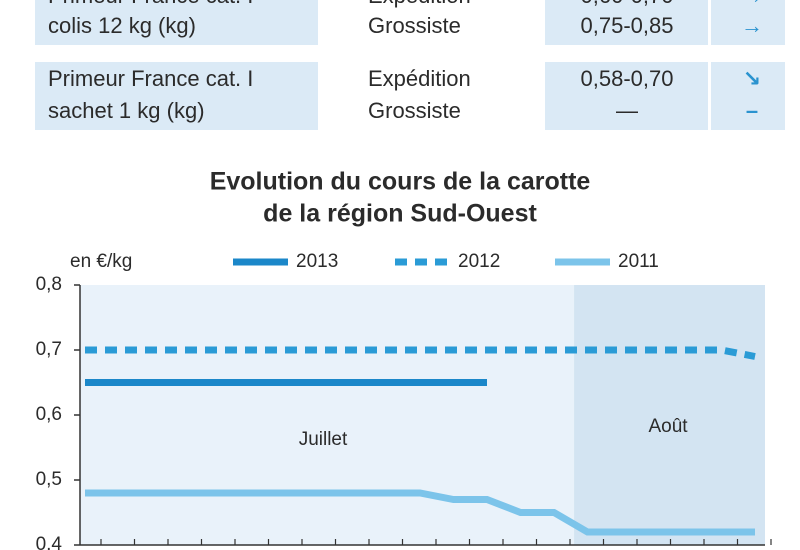 This screenshot has height=550, width=800. What do you see at coordinates (126, 110) in the screenshot?
I see `table-product: sachet 1 kg (kg)` at bounding box center [126, 110].